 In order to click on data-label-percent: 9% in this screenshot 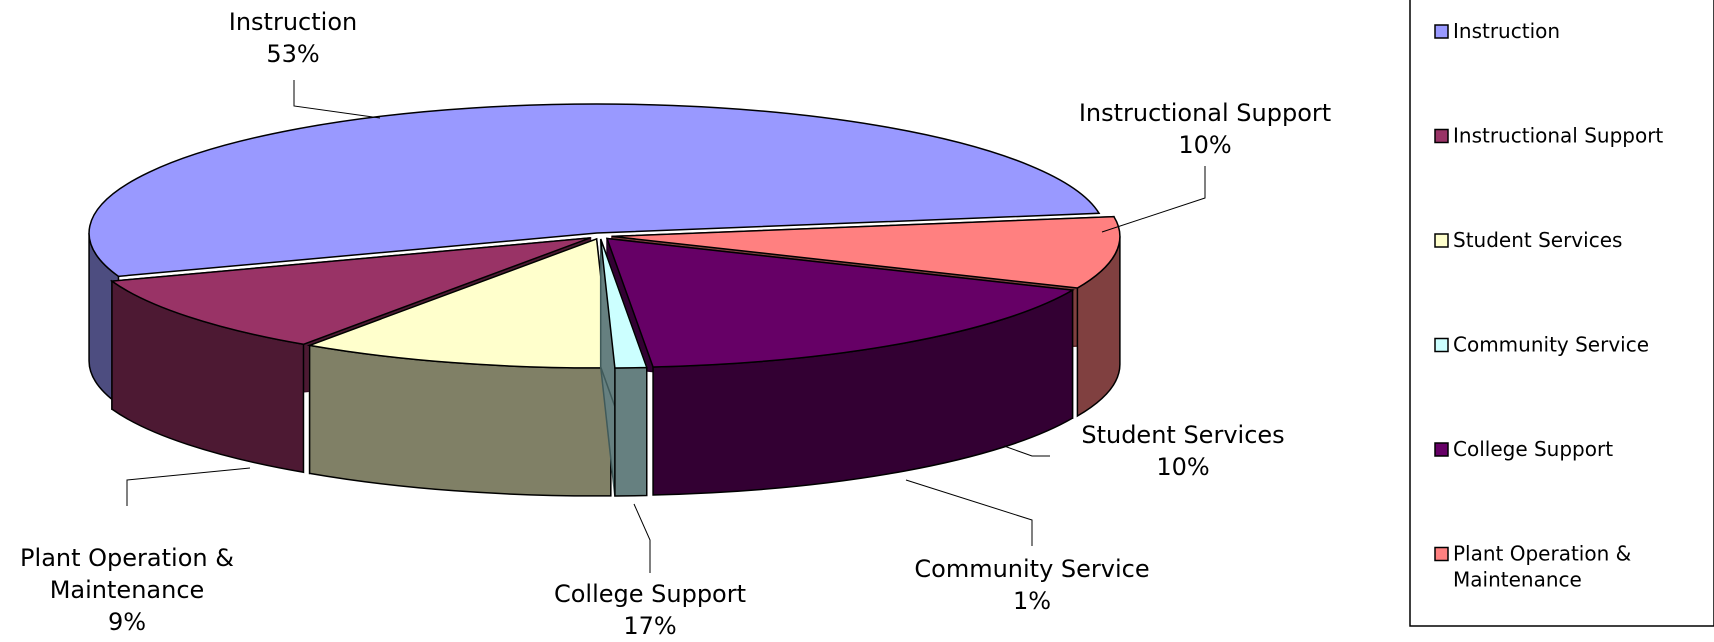, I will do `click(127, 622)`.